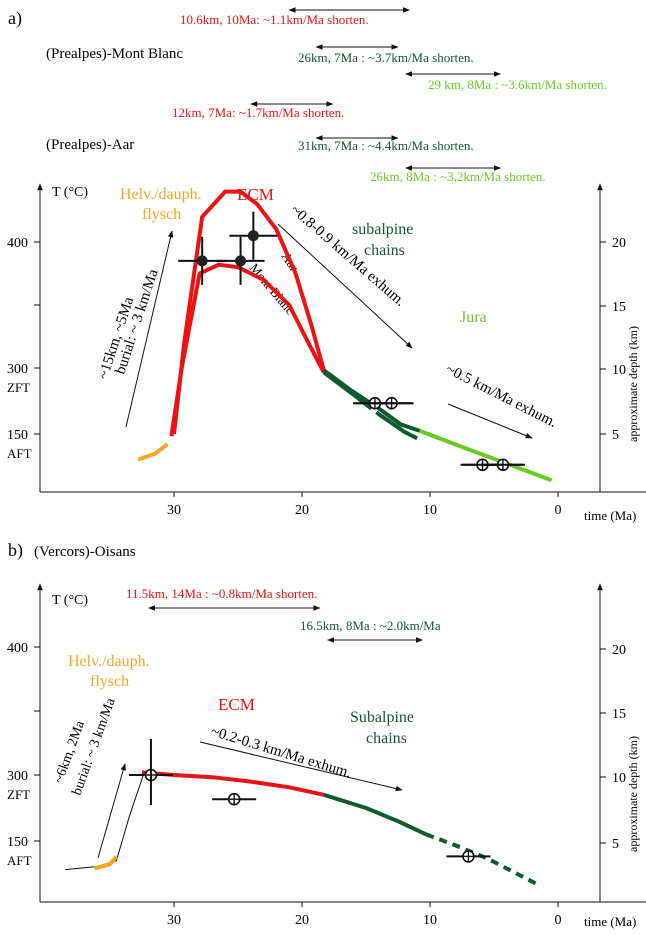 The image size is (646, 935). I want to click on shortening-label: 26km, 7Ma : ~3.7km/Ma shorten., so click(386, 57).